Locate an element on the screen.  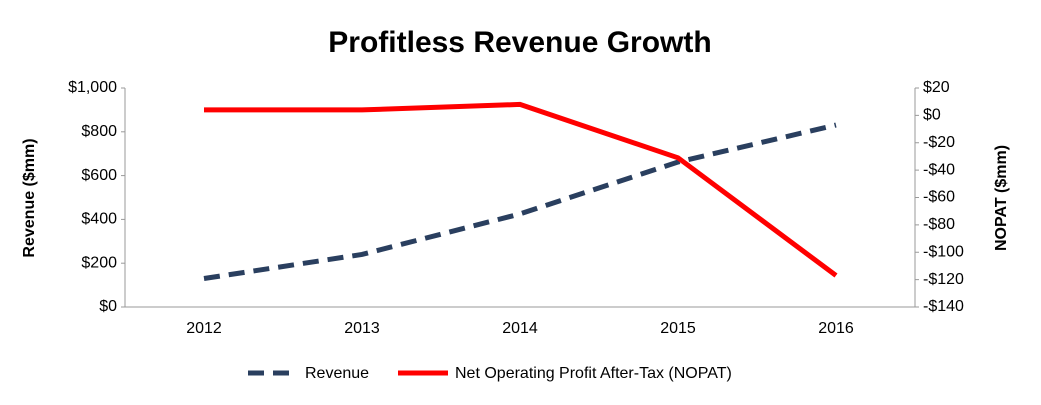
y-tick-label: $400 is located at coordinates (99, 219).